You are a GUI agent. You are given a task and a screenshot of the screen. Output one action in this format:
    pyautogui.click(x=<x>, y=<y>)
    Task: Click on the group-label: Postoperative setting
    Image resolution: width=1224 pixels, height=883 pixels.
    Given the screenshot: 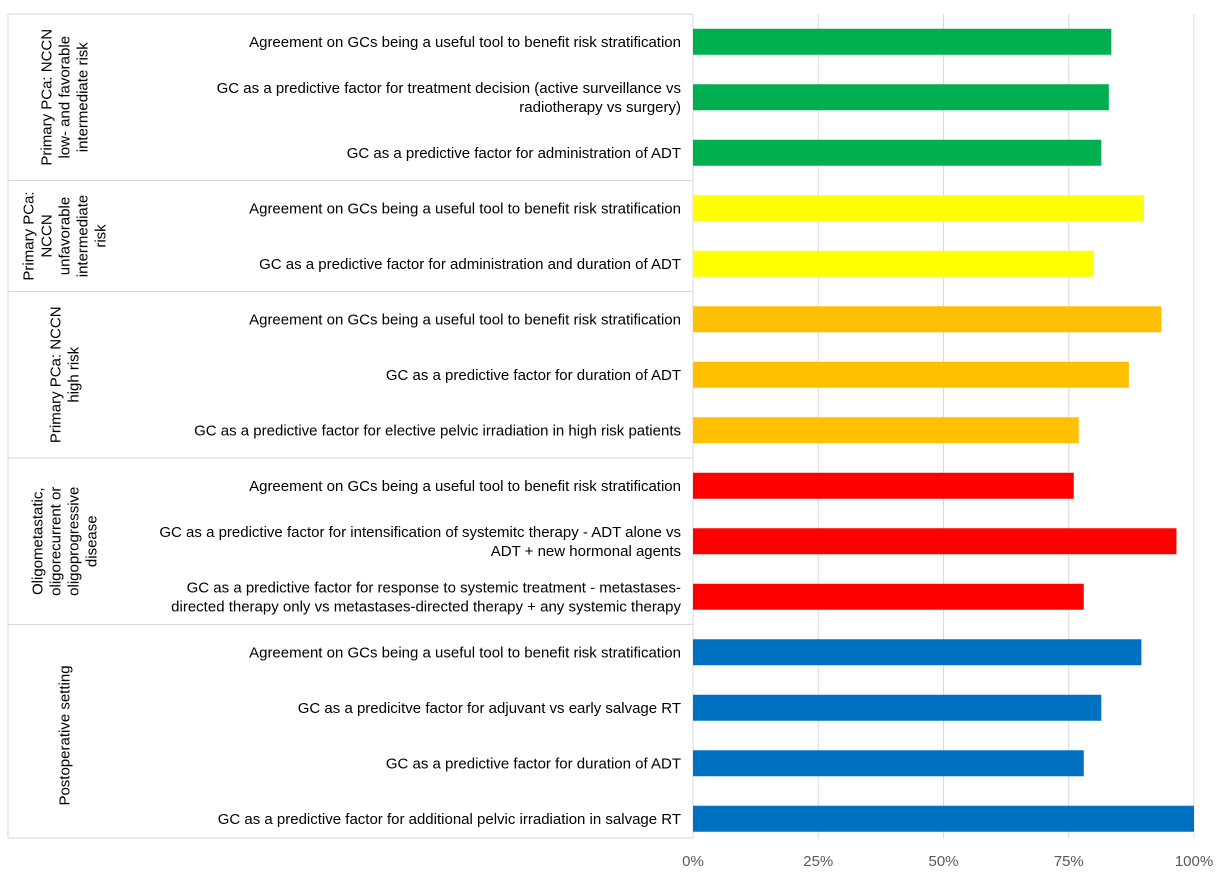 What is the action you would take?
    pyautogui.click(x=65, y=735)
    